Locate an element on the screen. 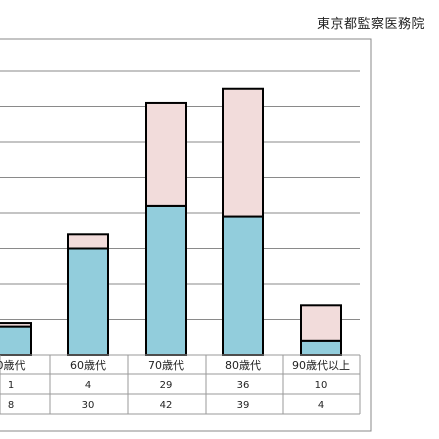 Image resolution: width=439 pixels, height=439 pixels. table-cell: 1 is located at coordinates (11, 385).